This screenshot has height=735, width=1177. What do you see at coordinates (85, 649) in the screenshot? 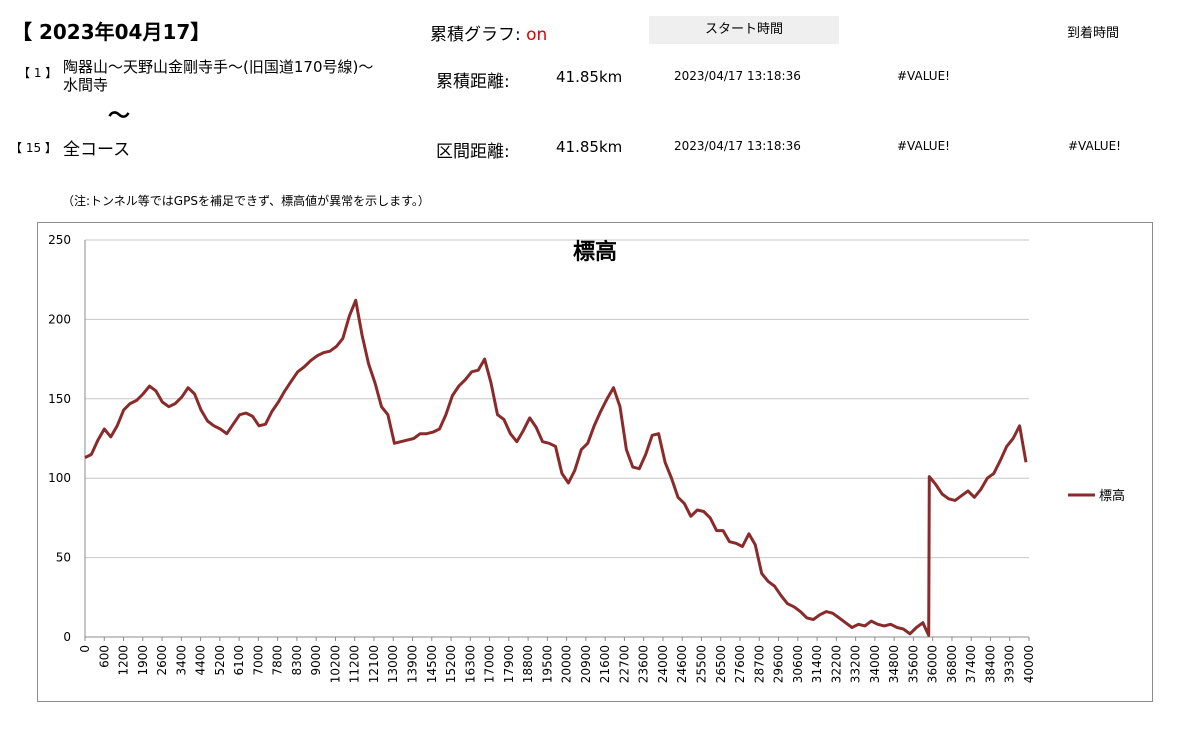
I see `x-tick-label: 0` at bounding box center [85, 649].